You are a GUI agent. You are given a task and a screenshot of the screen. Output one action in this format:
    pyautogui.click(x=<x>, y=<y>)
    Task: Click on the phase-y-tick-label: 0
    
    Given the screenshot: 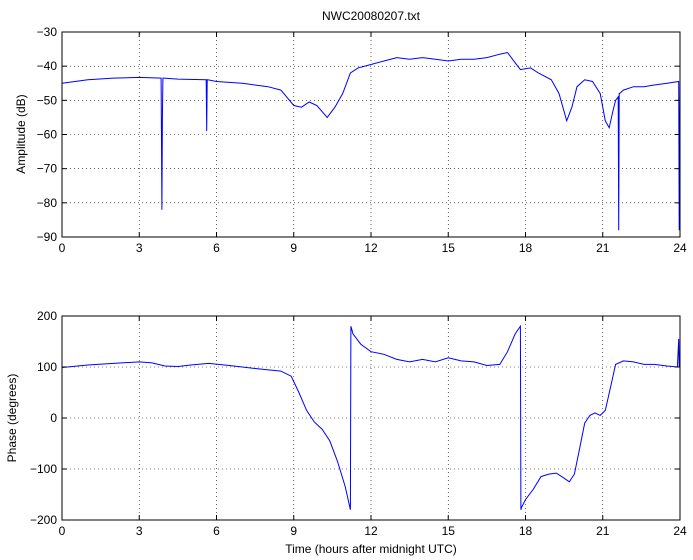 What is the action you would take?
    pyautogui.click(x=53, y=418)
    